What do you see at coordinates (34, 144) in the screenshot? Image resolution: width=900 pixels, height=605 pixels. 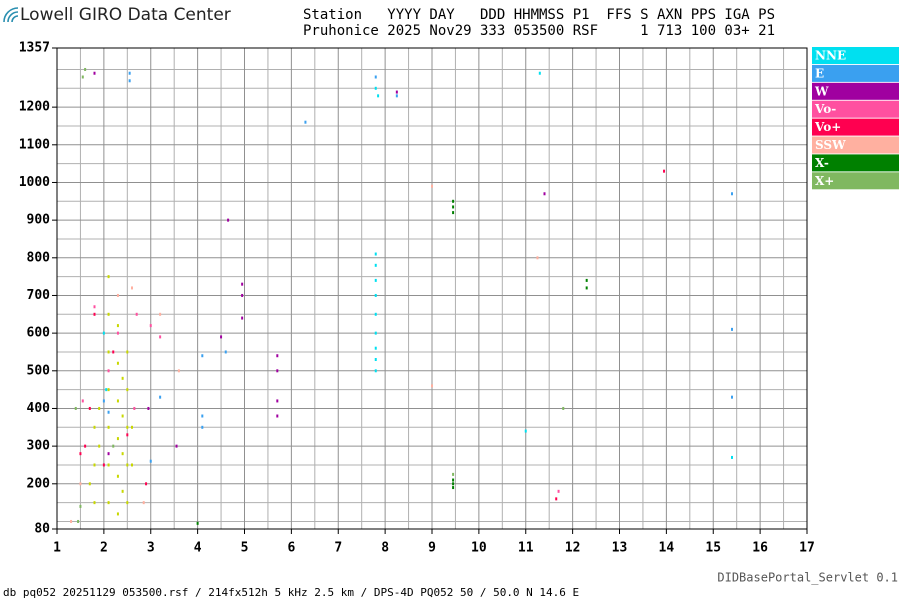 I see `y-tick-label: 1100` at bounding box center [34, 144].